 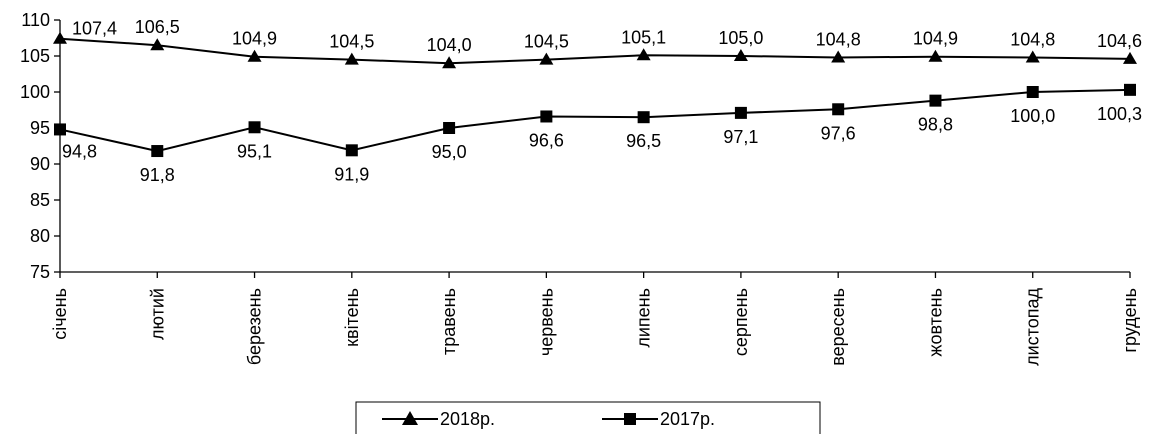 What do you see at coordinates (157, 27) in the screenshot?
I see `data-label: 106,5` at bounding box center [157, 27].